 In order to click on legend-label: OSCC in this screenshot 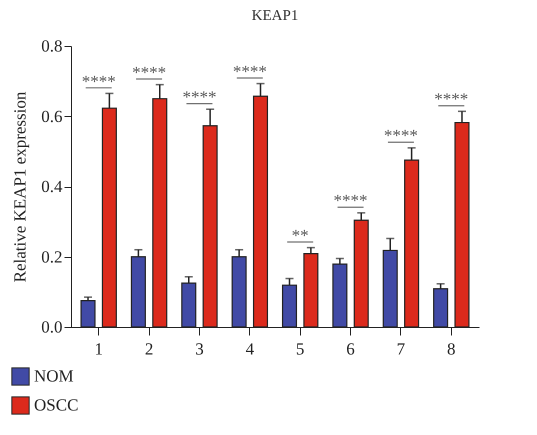, I will do `click(56, 405)`.